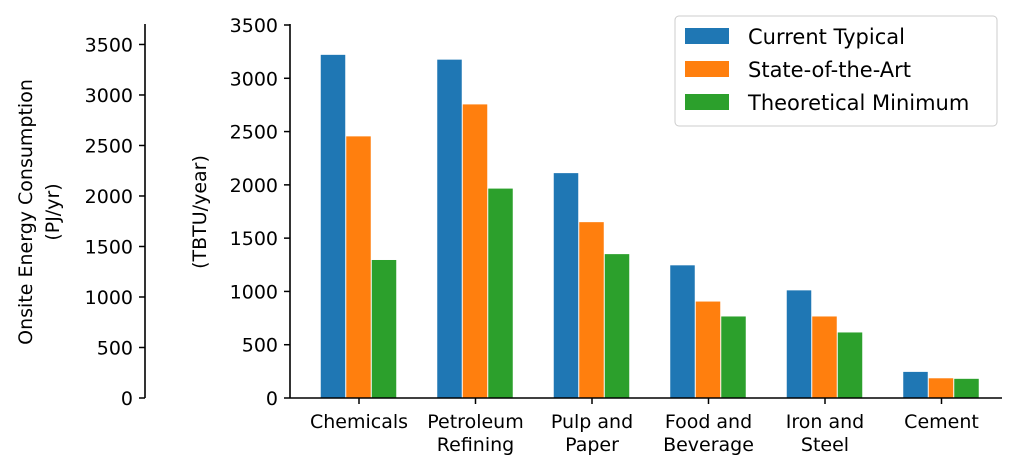 This screenshot has height=465, width=1024. What do you see at coordinates (109, 197) in the screenshot?
I see `secondary-y-tick-label-2000: 2000` at bounding box center [109, 197].